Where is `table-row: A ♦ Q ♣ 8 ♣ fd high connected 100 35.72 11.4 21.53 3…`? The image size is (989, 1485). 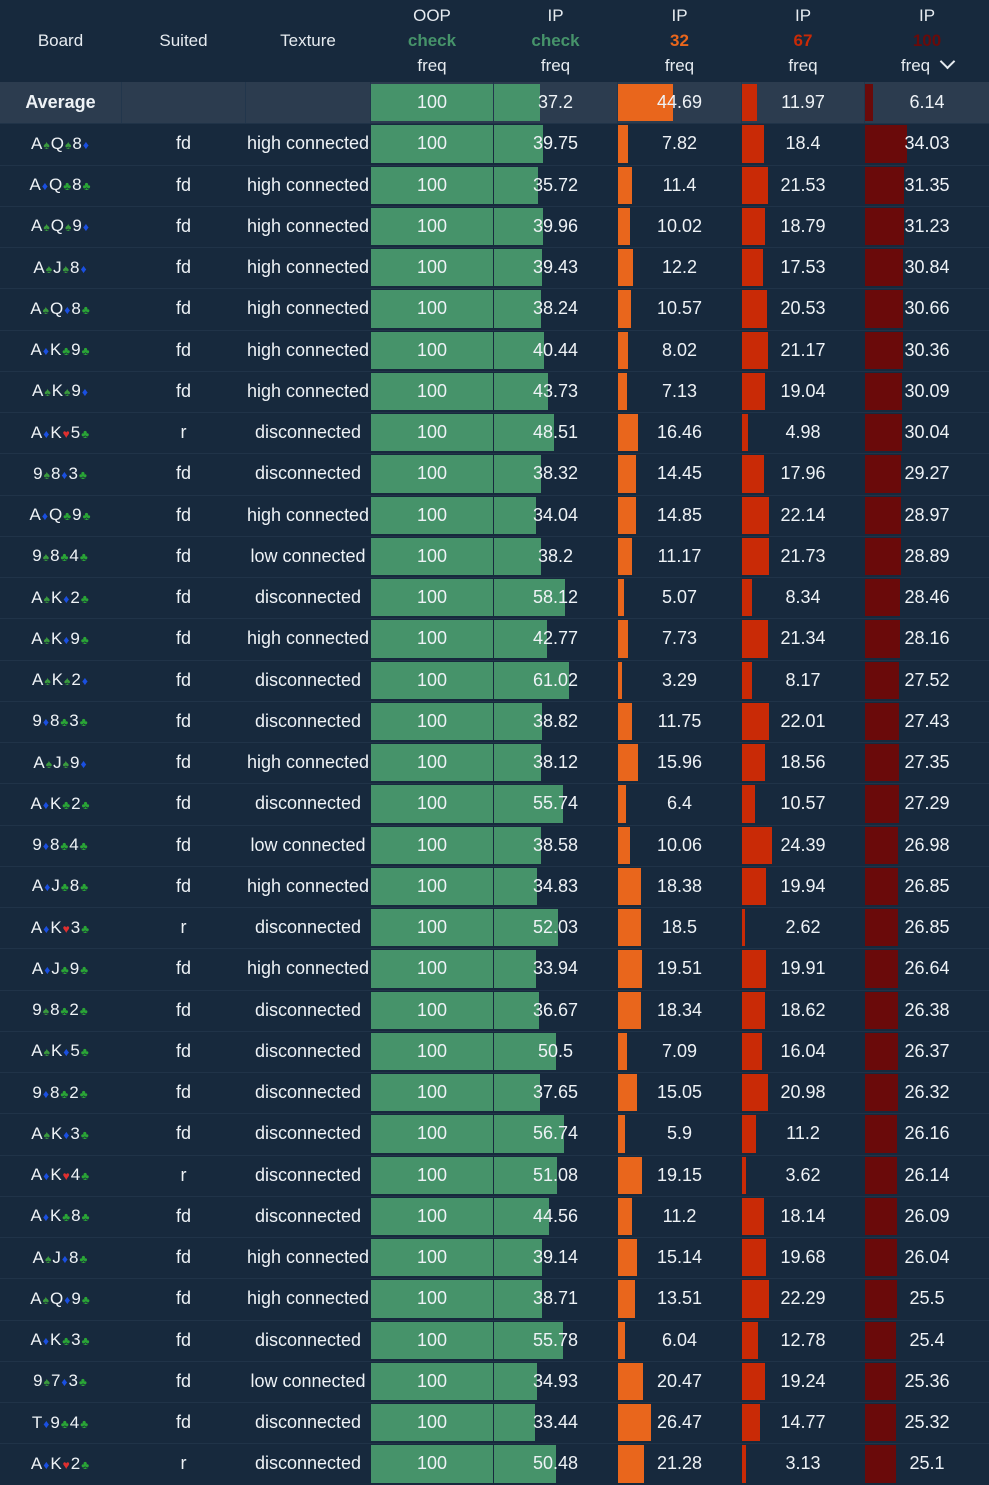
table-row: A ♦ Q ♣ 8 ♣ fd high connected 100 35.72 11.4 21.53 3… is located at coordinates (494, 185).